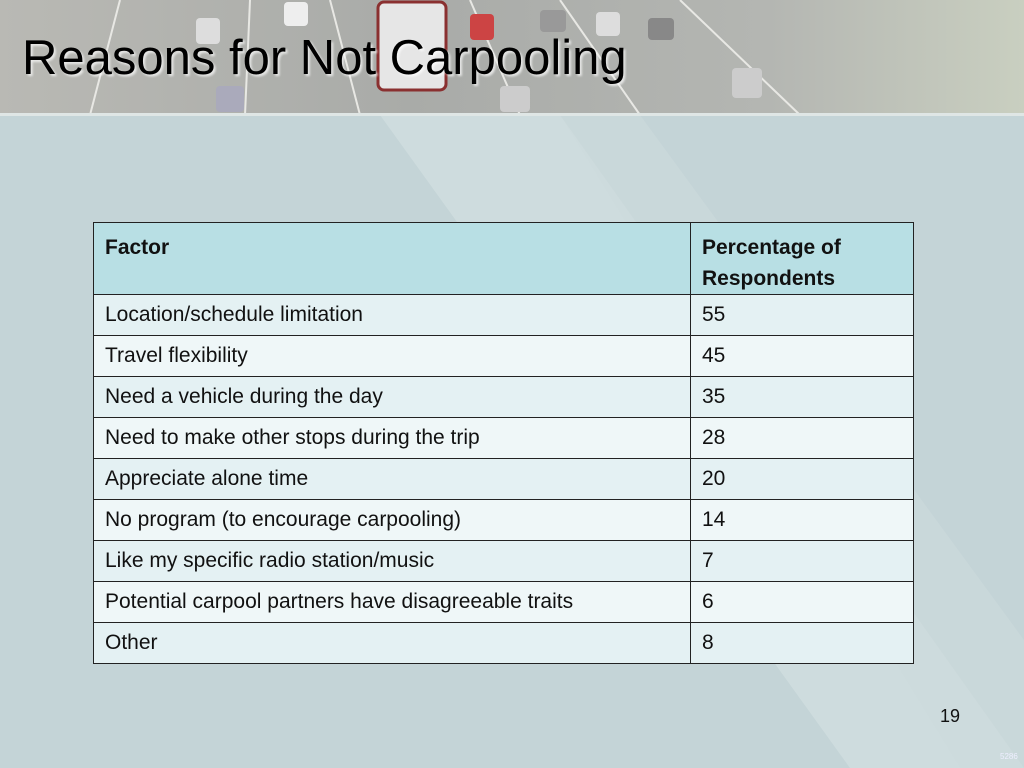 This screenshot has width=1024, height=768. What do you see at coordinates (324, 58) in the screenshot?
I see `slide-title: Reasons for Not Carpooling` at bounding box center [324, 58].